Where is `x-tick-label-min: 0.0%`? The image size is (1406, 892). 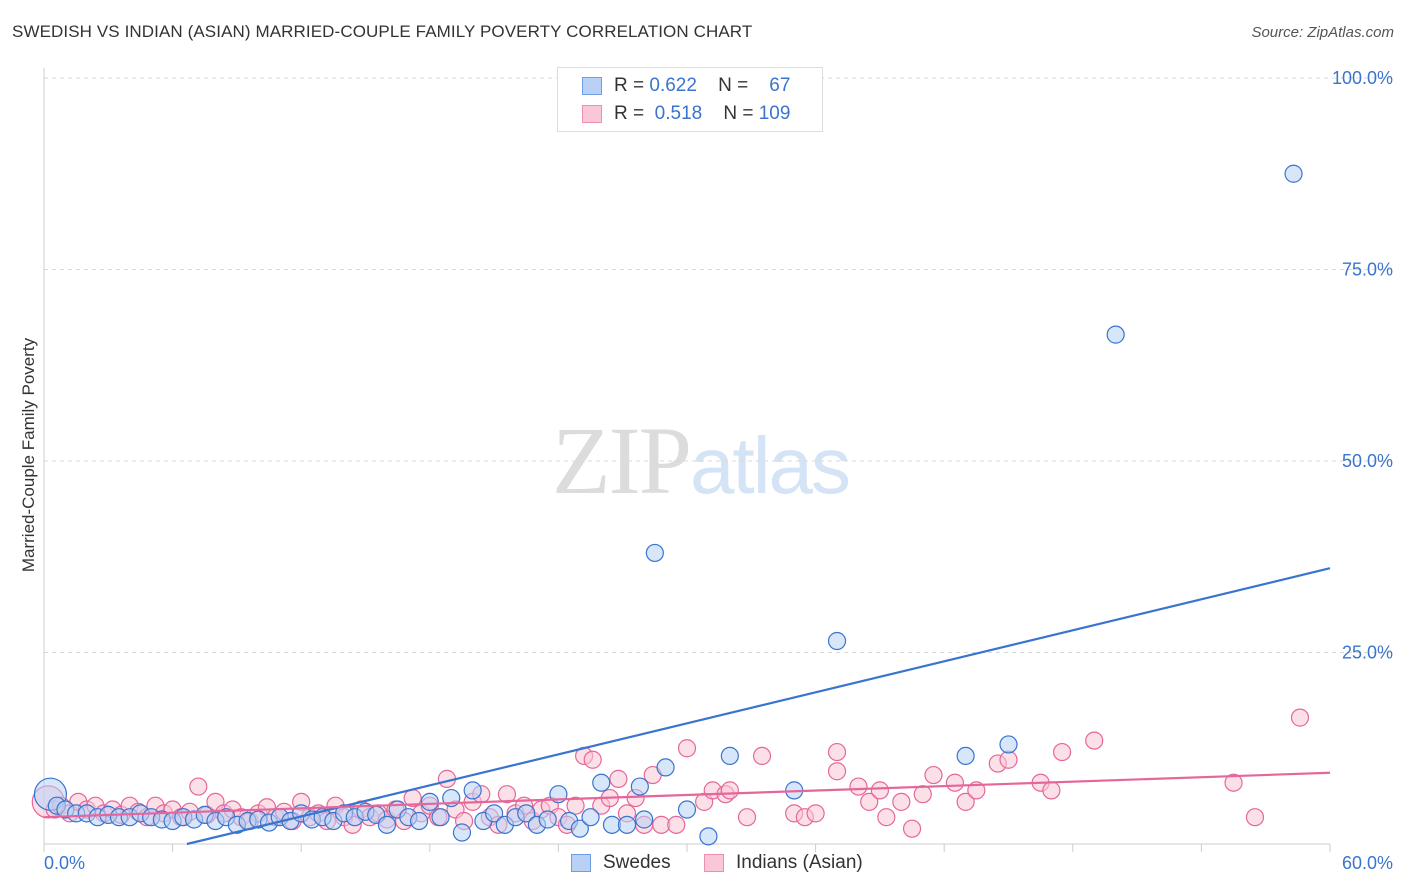
x-tick-label-min: 0.0% is located at coordinates (64, 863).